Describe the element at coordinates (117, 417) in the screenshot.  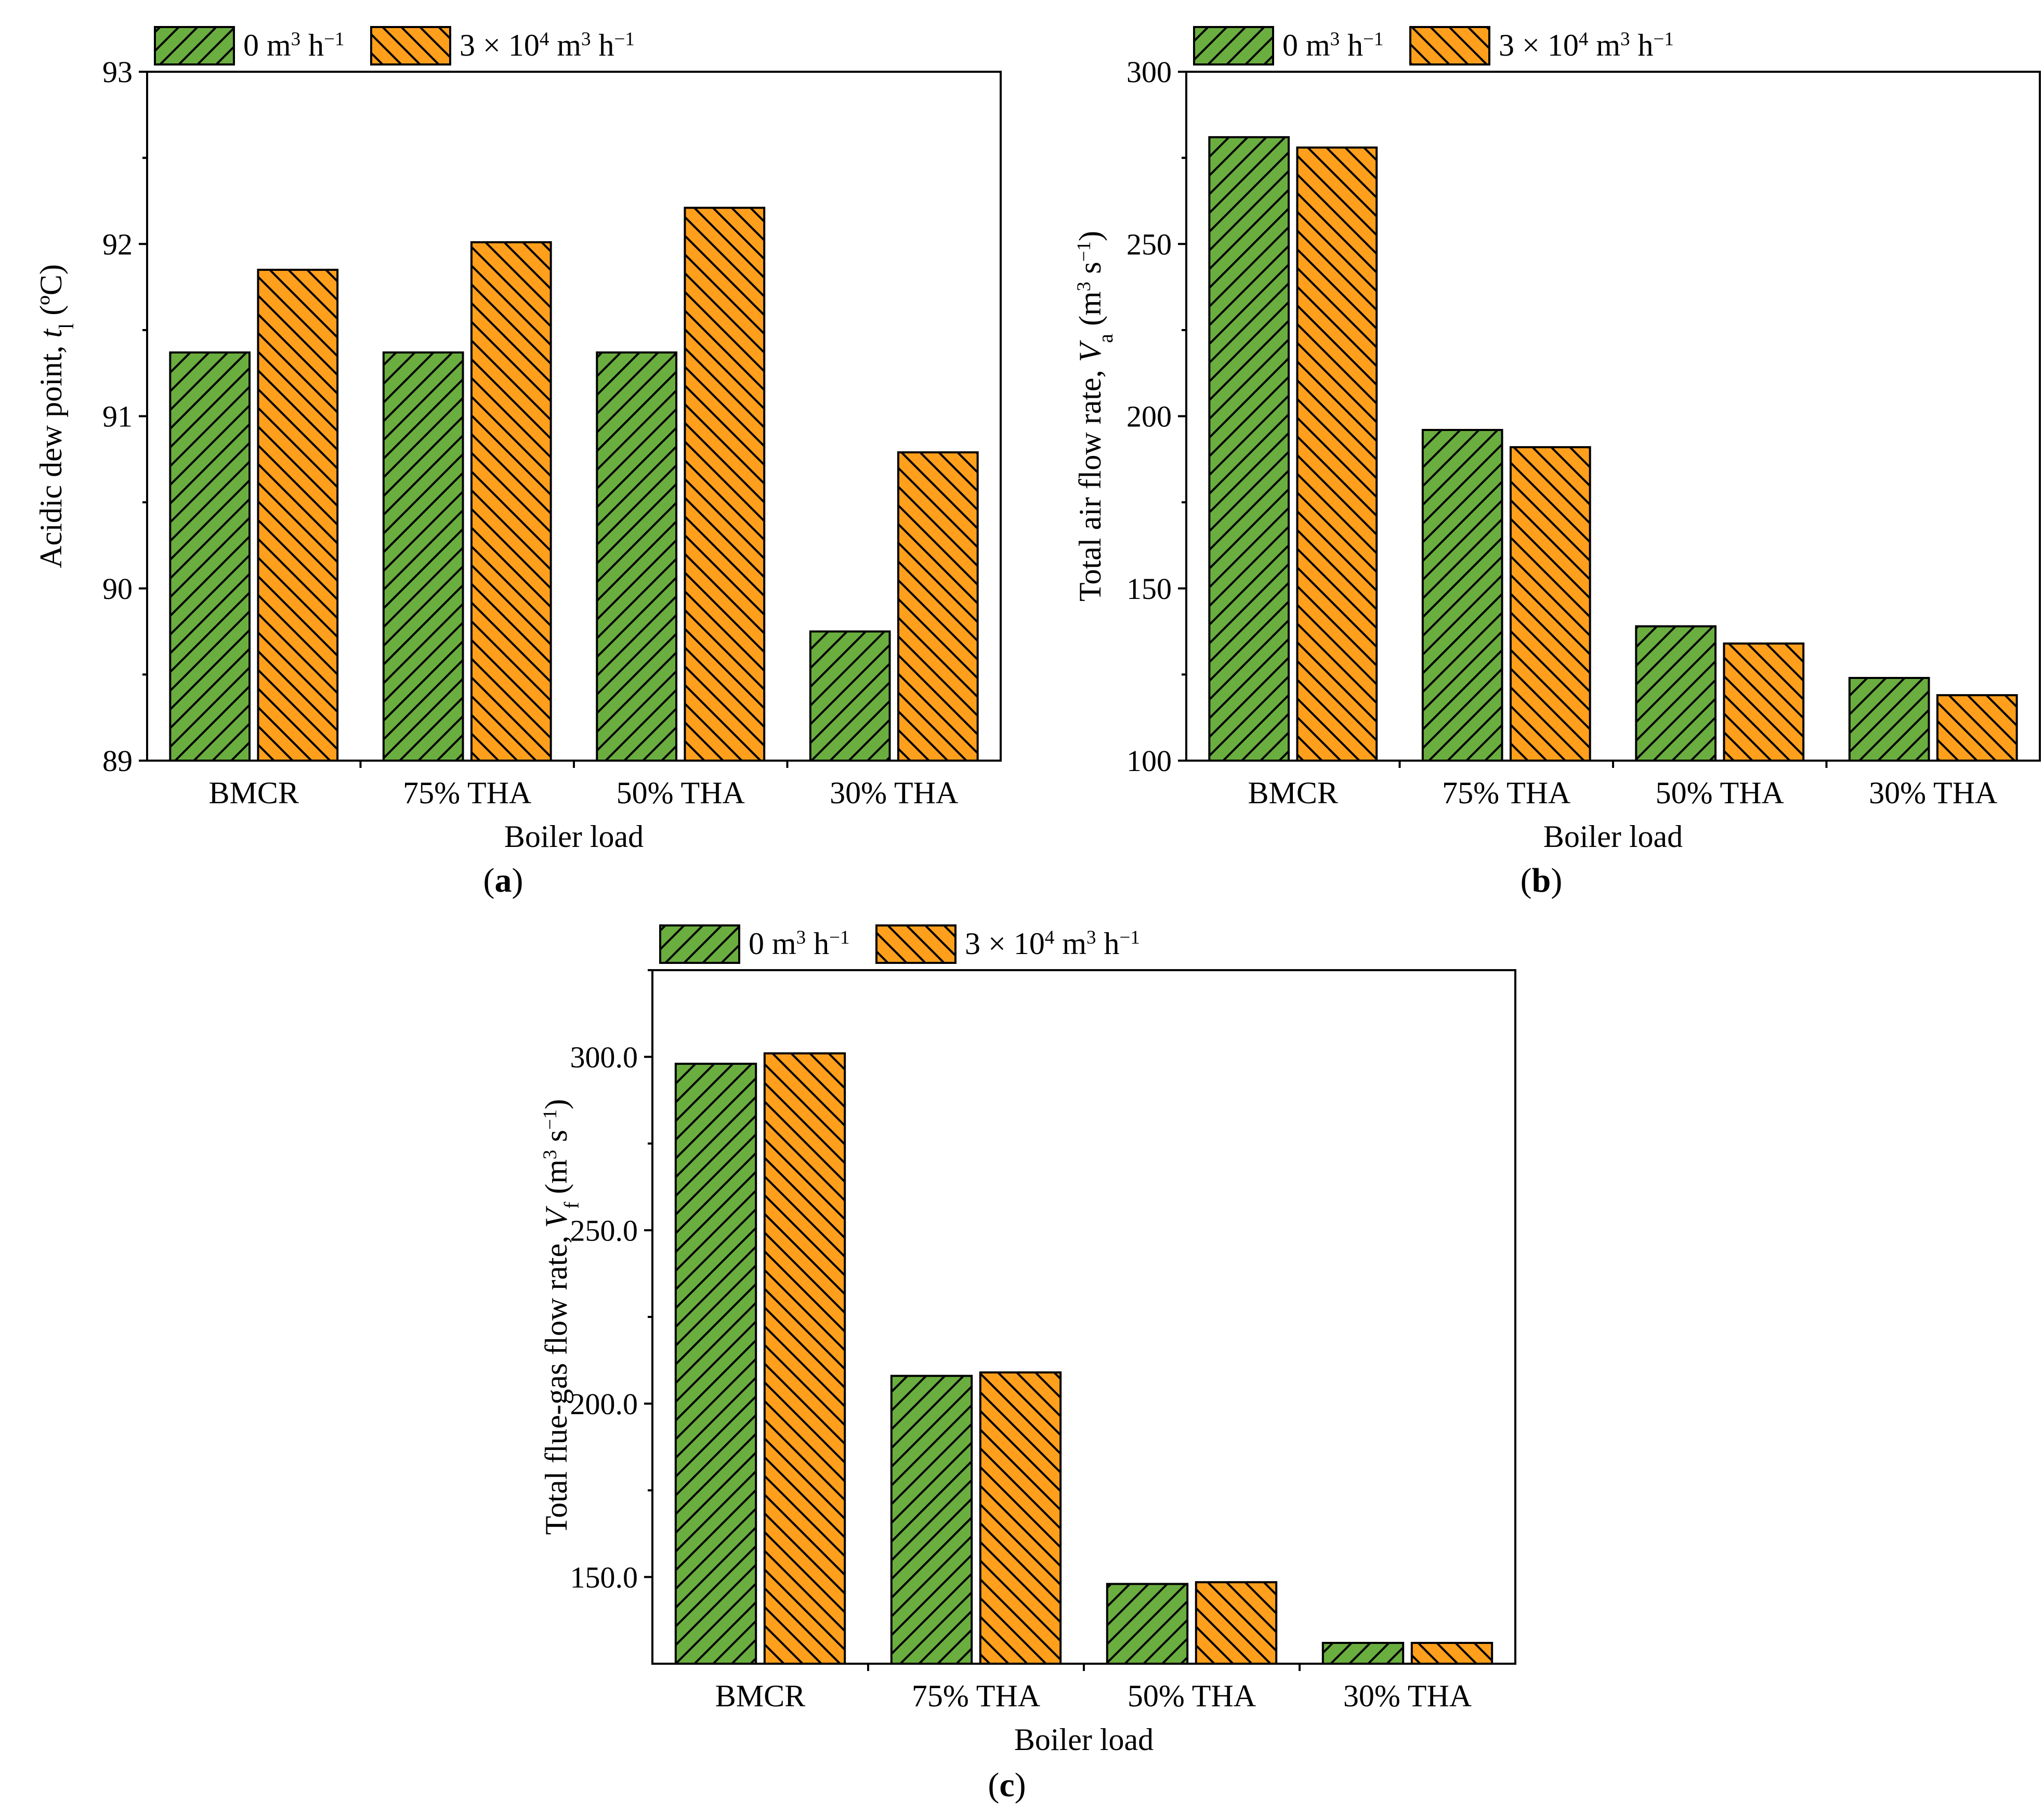
I see `y-tick-label-a: 91` at that location.